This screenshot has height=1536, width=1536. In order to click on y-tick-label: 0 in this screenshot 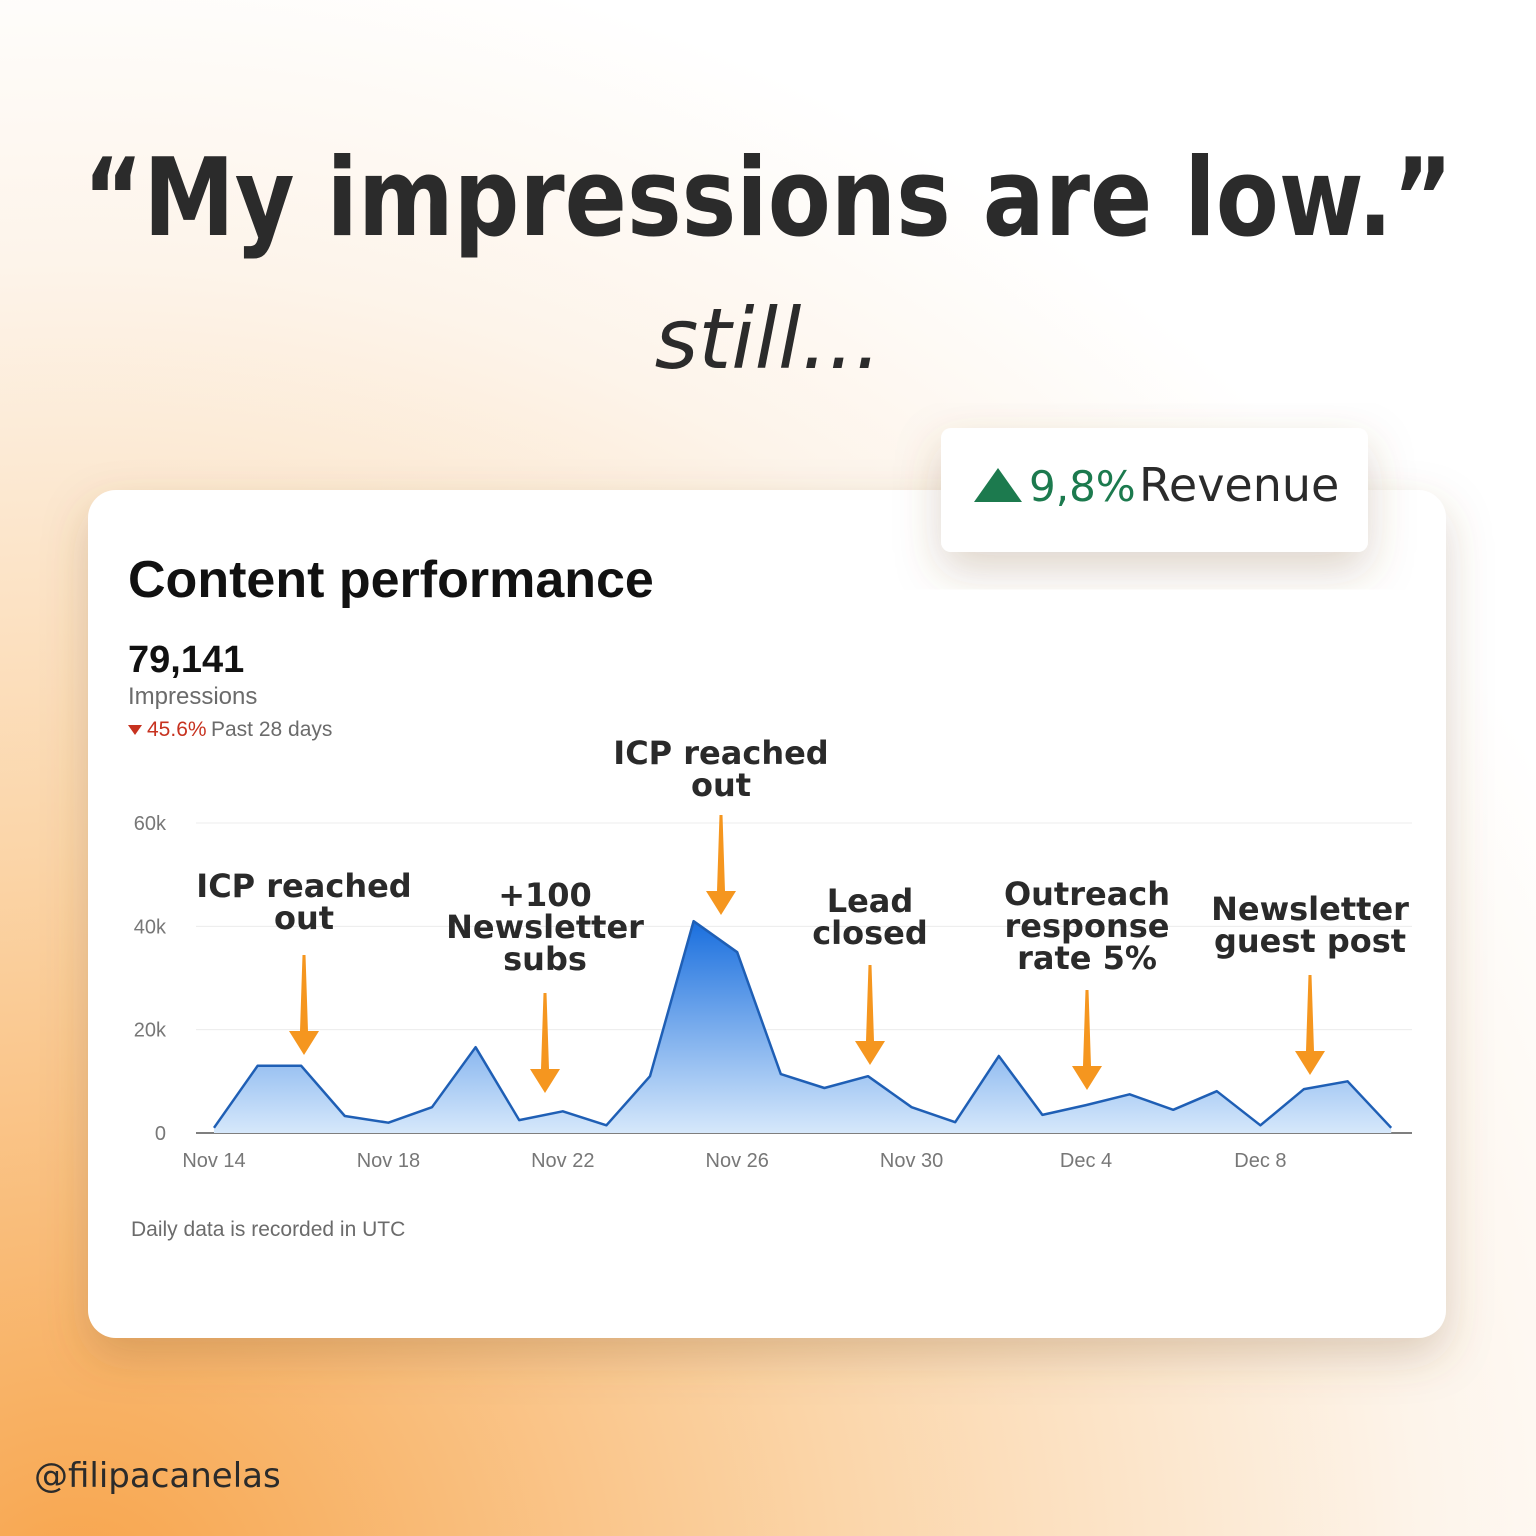, I will do `click(160, 1134)`.